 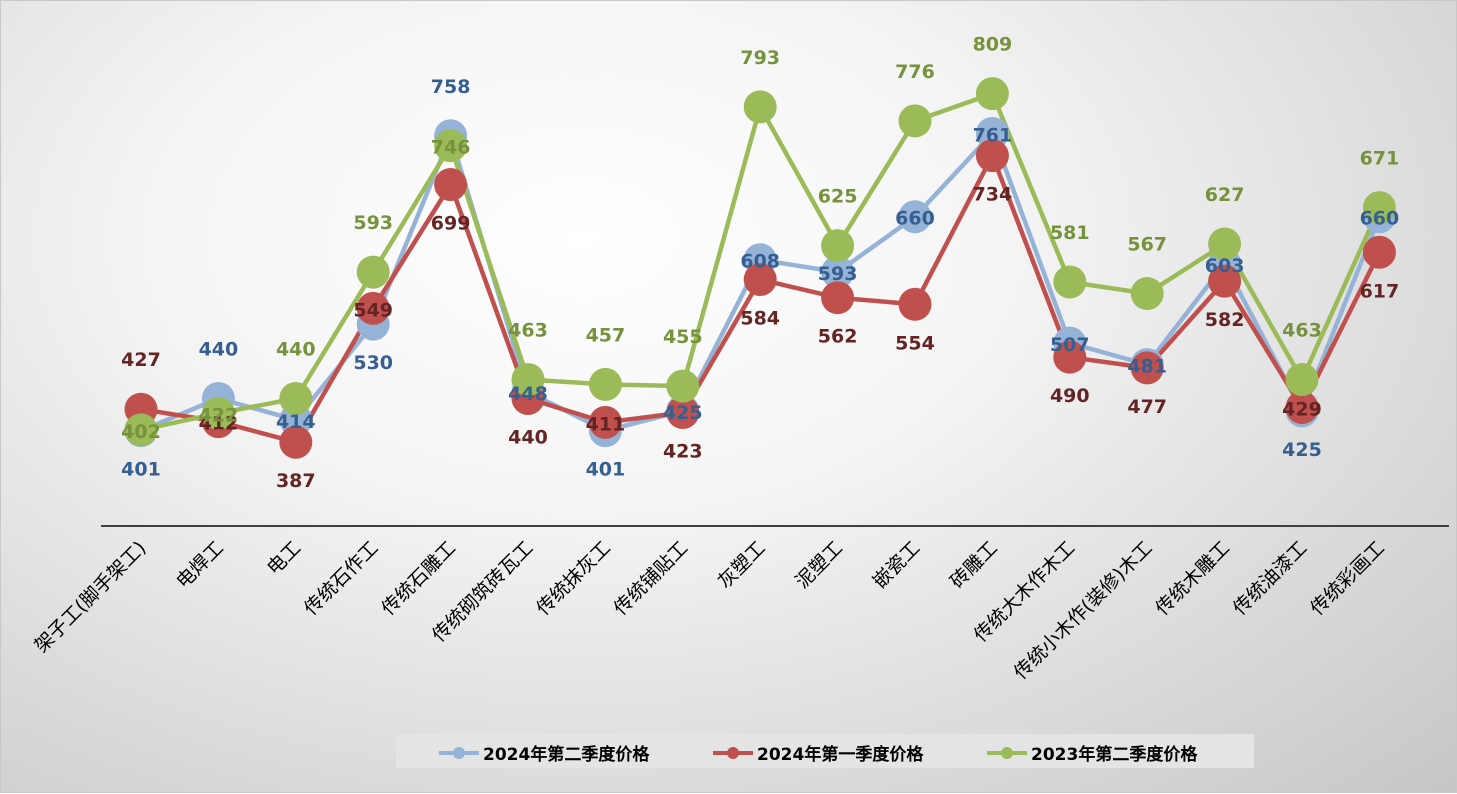 What do you see at coordinates (993, 135) in the screenshot?
I see `data-label-s0-11: 761` at bounding box center [993, 135].